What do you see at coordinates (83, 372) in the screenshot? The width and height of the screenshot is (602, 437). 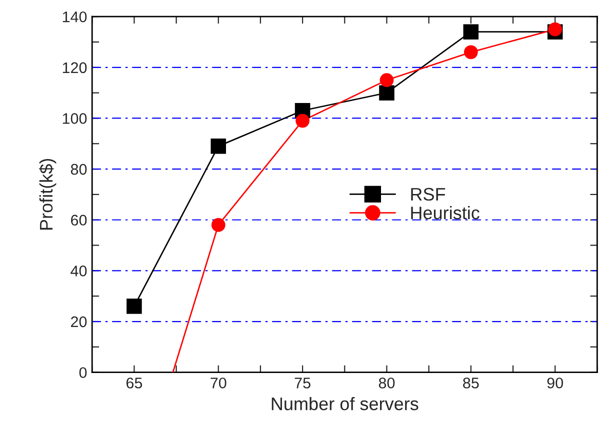 I see `y-tick-label: 0` at bounding box center [83, 372].